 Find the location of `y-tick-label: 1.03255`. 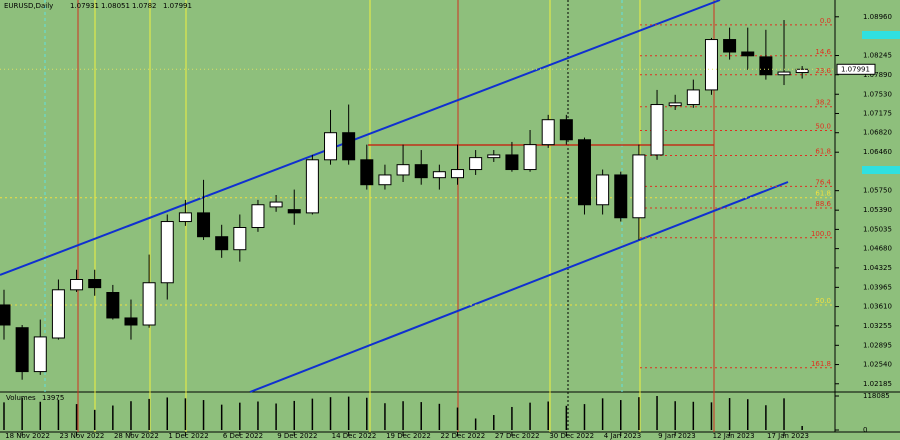

y-tick-label: 1.03255 is located at coordinates (877, 326).